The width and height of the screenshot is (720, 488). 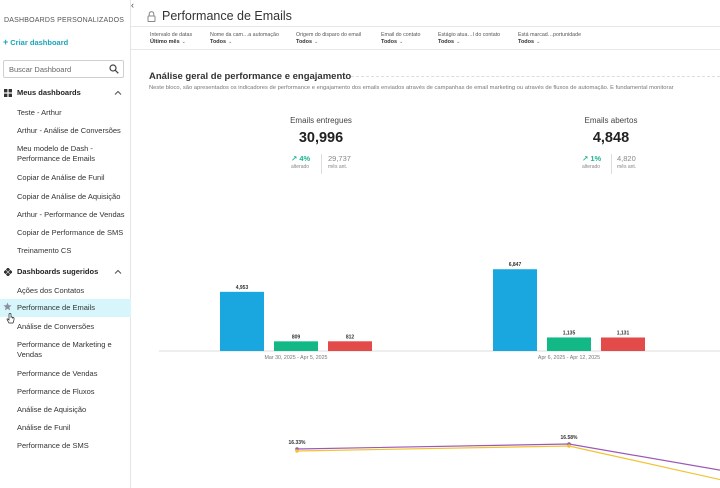 I want to click on plus-icon: +, so click(x=6, y=42).